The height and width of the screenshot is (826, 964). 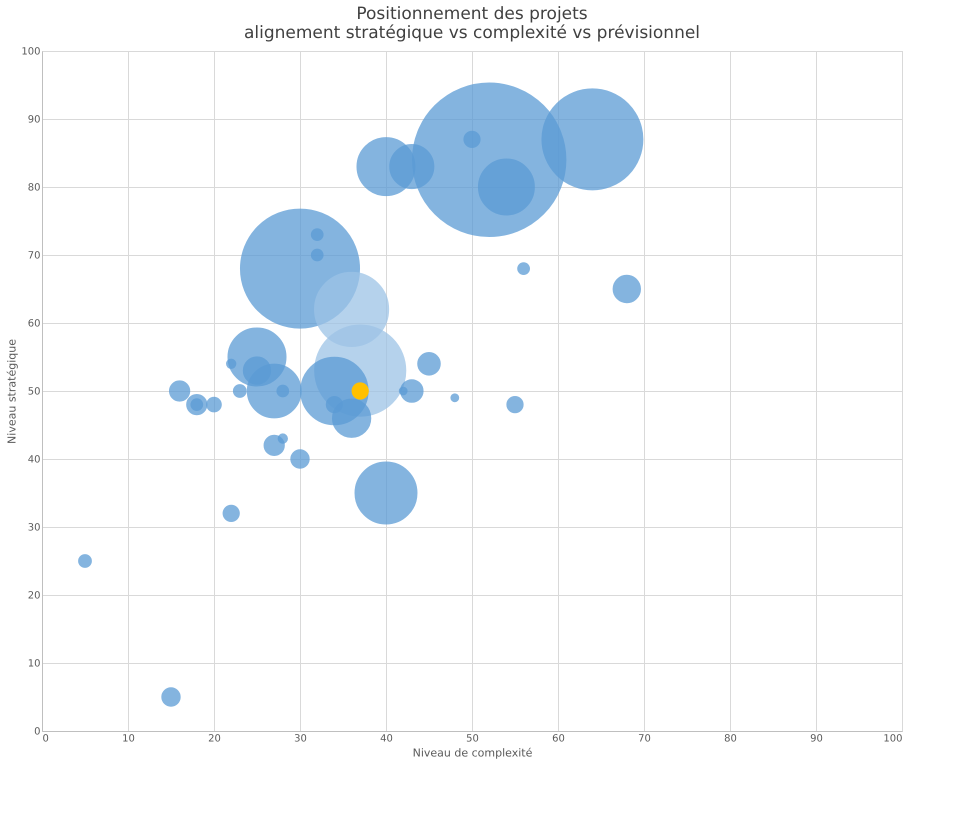 What do you see at coordinates (816, 739) in the screenshot?
I see `x-tick-label: 90` at bounding box center [816, 739].